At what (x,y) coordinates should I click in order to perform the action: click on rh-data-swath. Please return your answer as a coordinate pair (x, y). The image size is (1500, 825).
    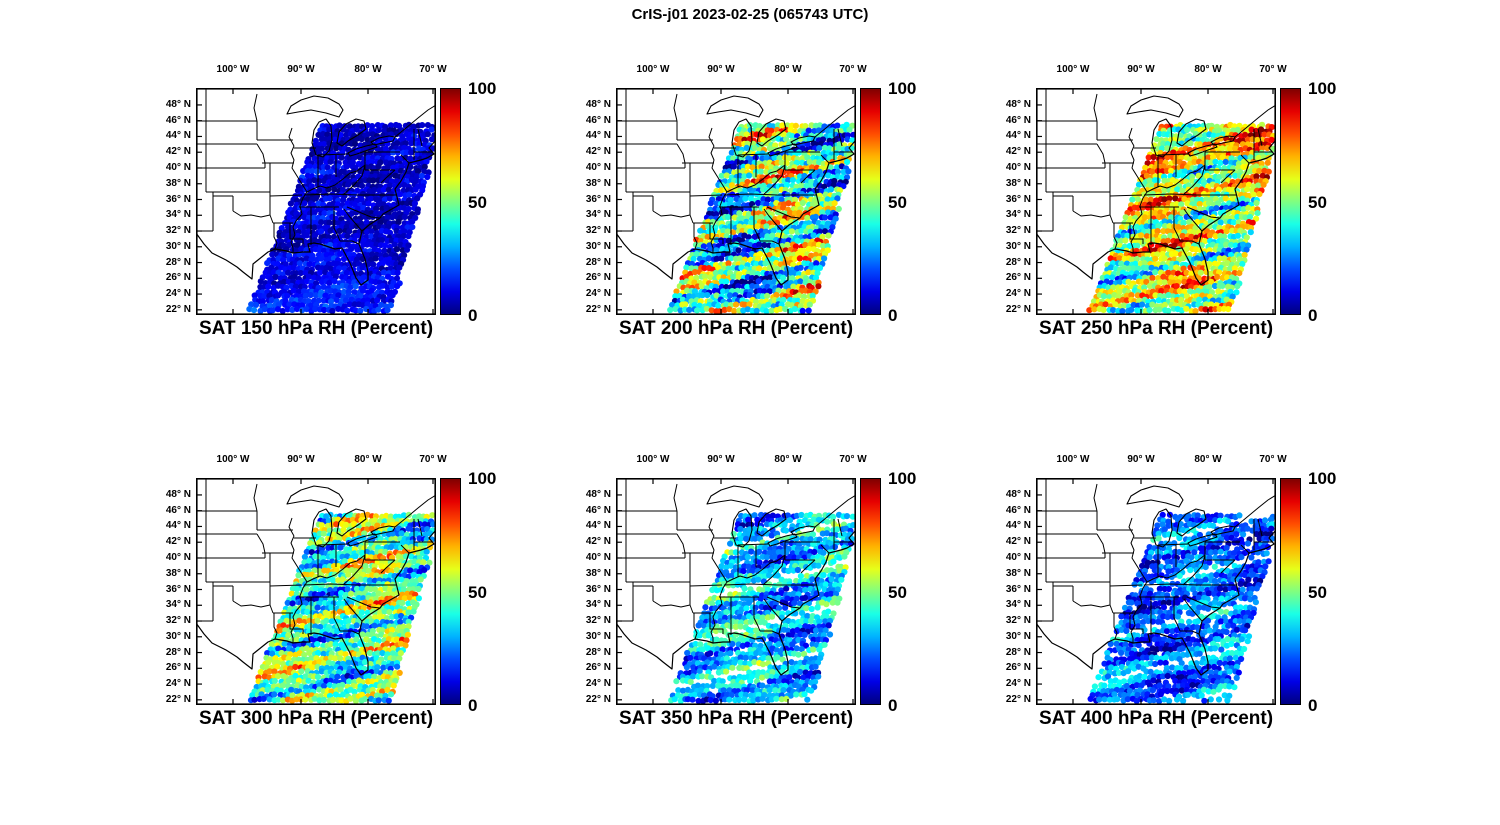
    Looking at the image, I should click on (761, 218).